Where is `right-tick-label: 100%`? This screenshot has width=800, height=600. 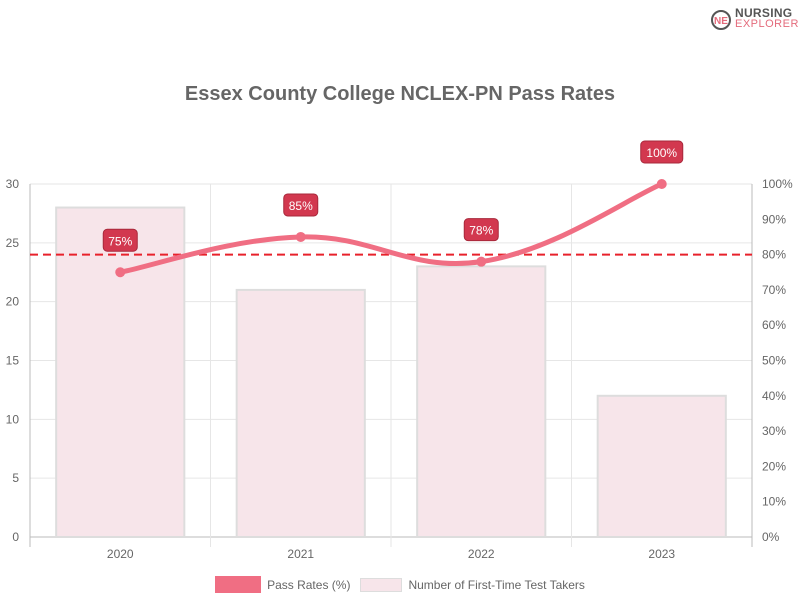 right-tick-label: 100% is located at coordinates (777, 184).